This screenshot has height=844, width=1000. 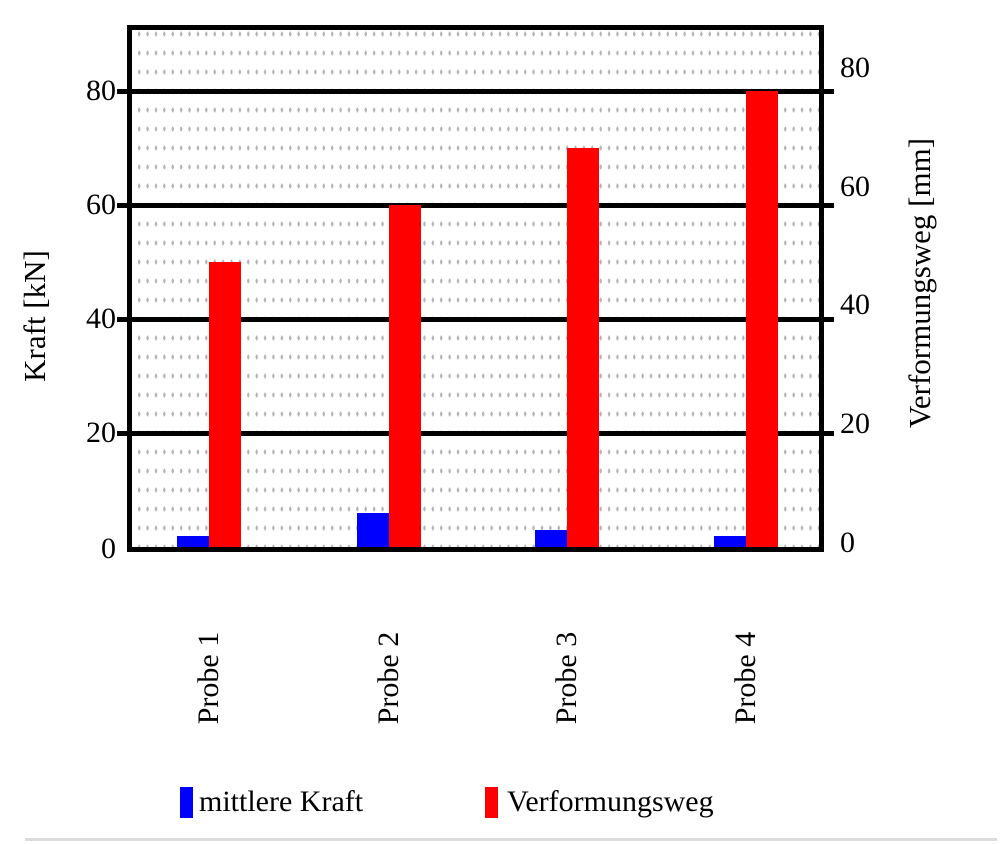 I want to click on right-axis-tick-label-60: 60, so click(x=855, y=186).